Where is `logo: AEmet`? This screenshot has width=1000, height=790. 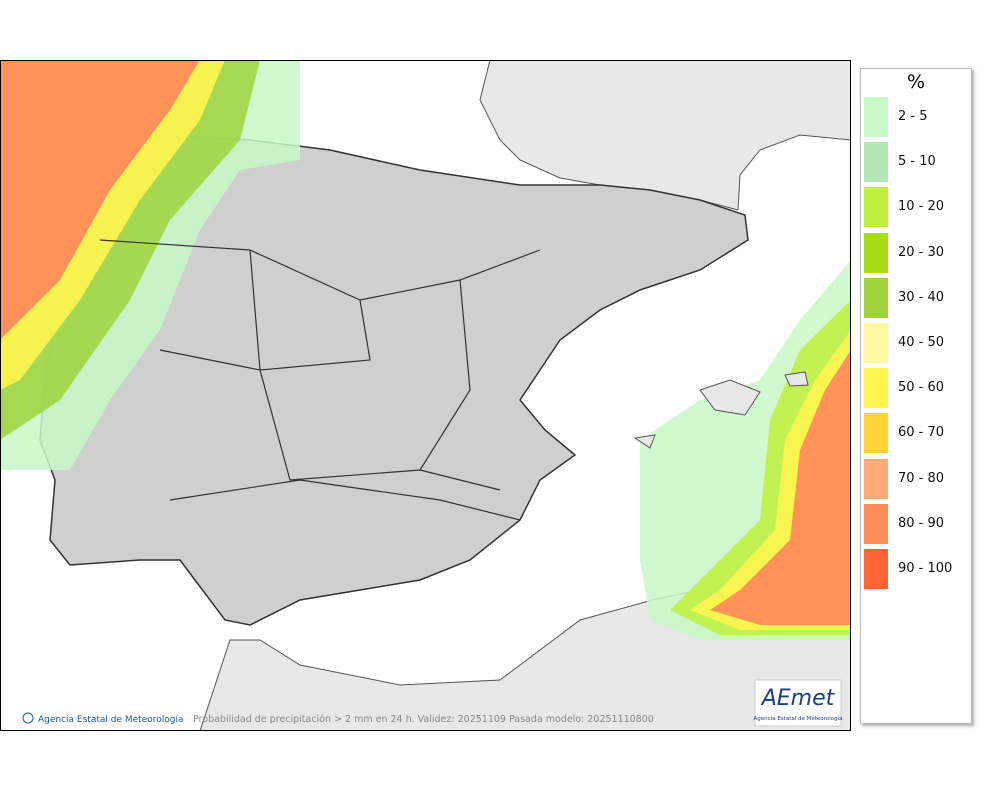 logo: AEmet is located at coordinates (798, 698).